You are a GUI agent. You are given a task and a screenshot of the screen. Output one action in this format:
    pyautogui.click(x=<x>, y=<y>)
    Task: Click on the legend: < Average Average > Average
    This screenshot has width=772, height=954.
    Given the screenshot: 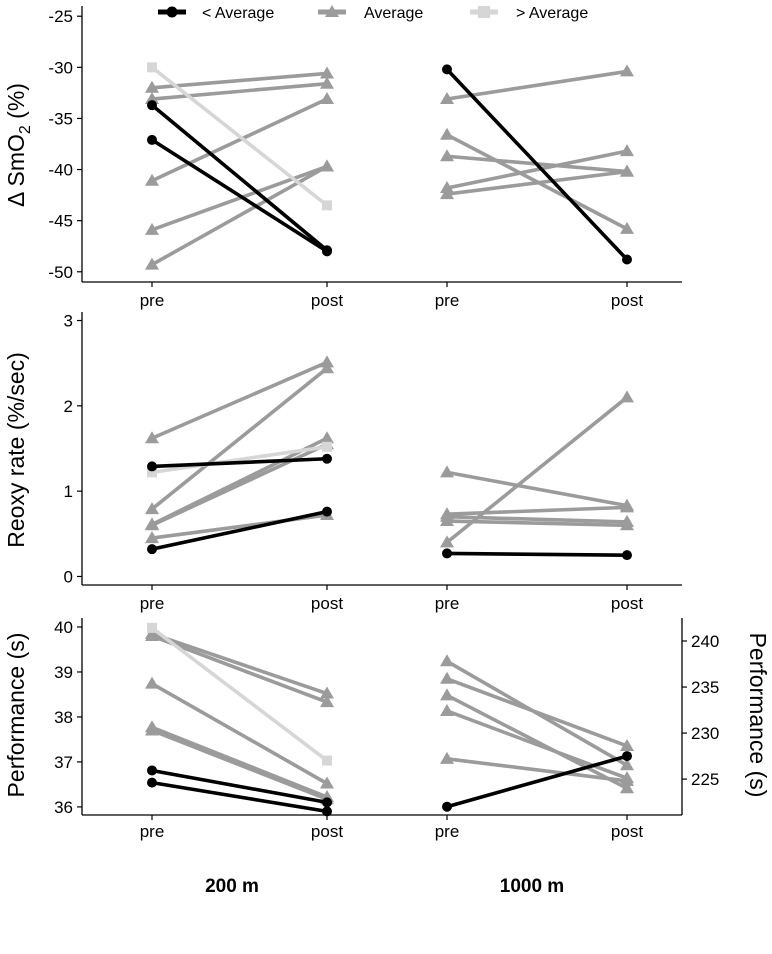 What is the action you would take?
    pyautogui.click(x=373, y=13)
    